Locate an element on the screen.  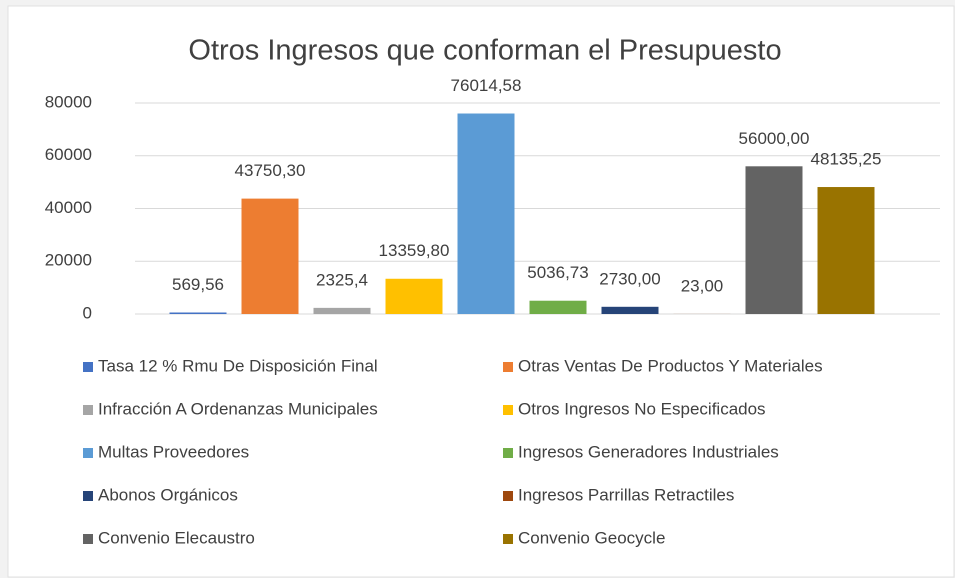
y-tick-label: 0 is located at coordinates (87, 312).